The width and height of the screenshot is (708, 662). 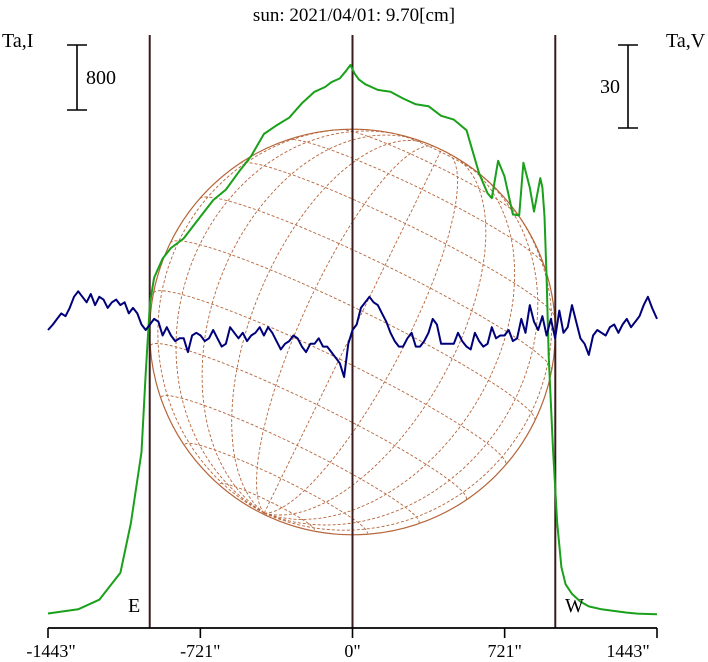 I want to click on y-axis-label-left: Ta,I, so click(x=17, y=41).